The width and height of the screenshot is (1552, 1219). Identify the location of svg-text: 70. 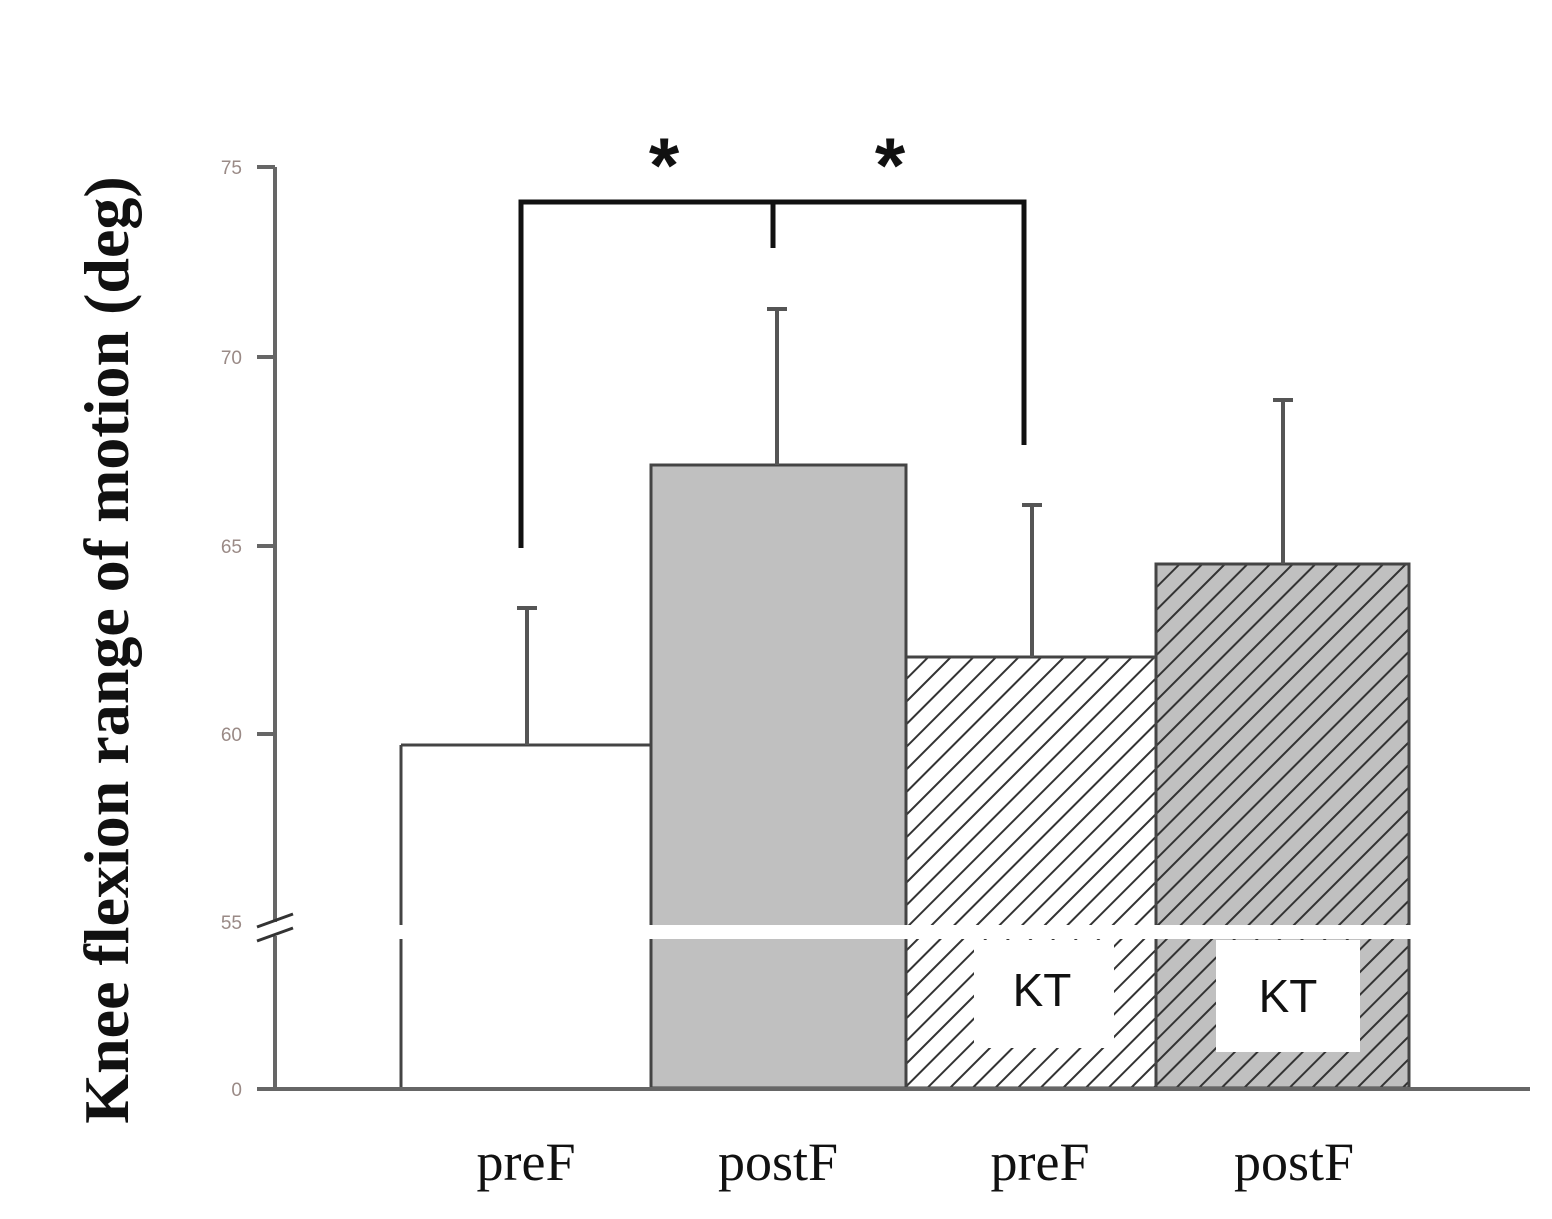
(231, 358).